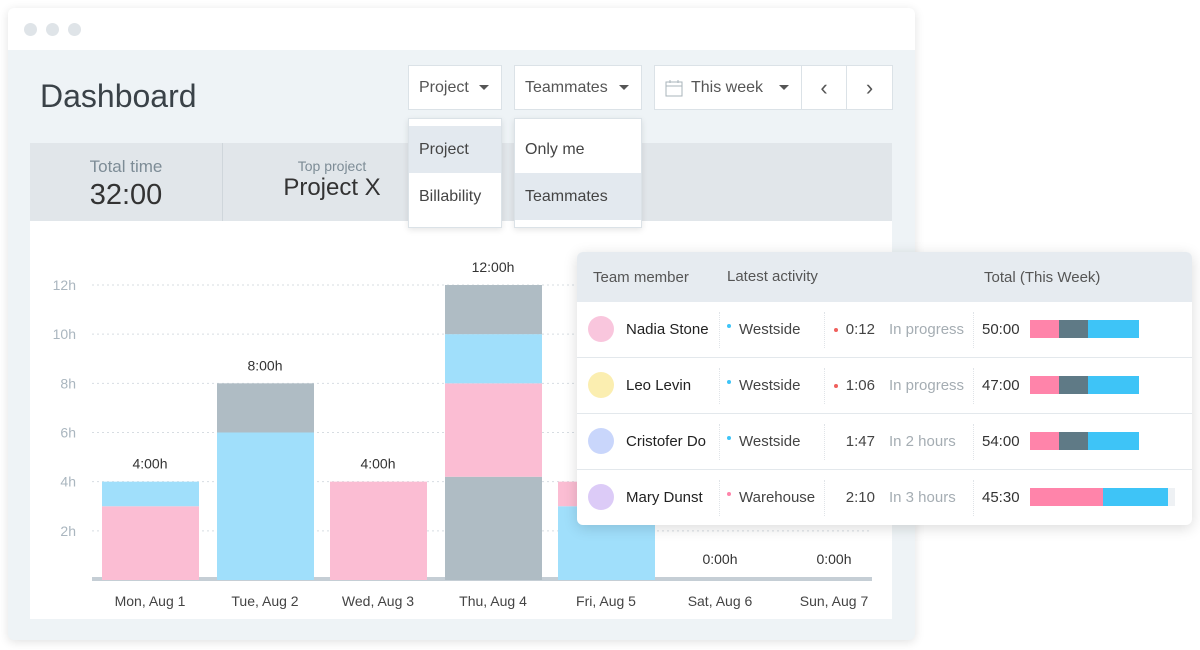  I want to click on top-project-stat: Top project Project X, so click(332, 172).